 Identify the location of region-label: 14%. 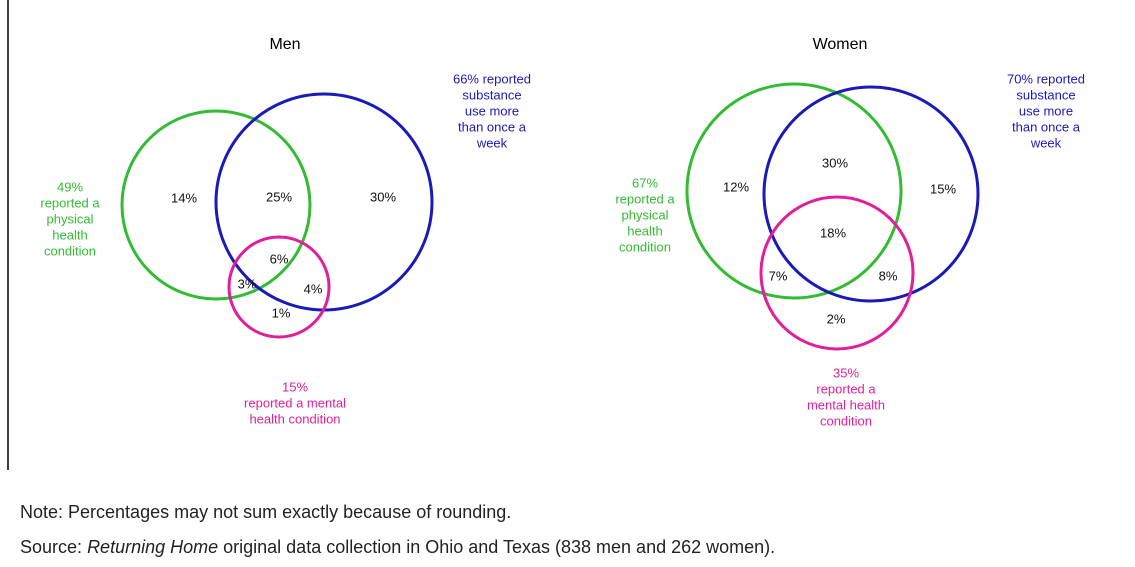
(184, 197).